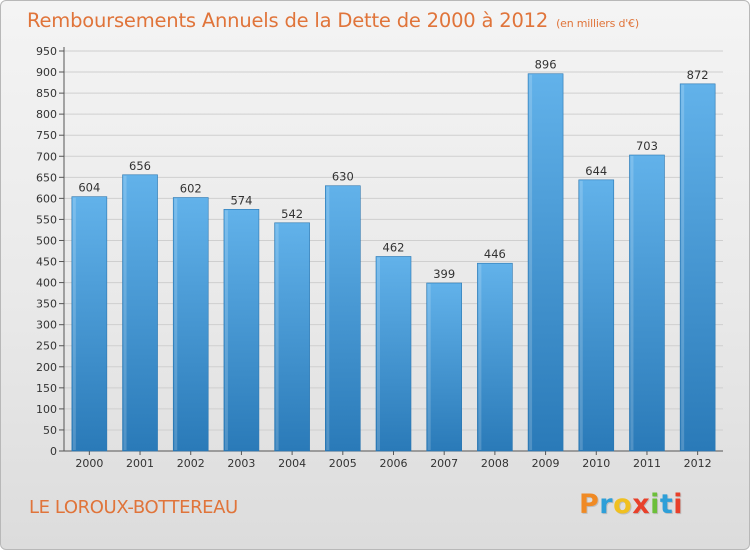 The image size is (750, 550). Describe the element at coordinates (46, 72) in the screenshot. I see `y-tick-label: 900` at that location.